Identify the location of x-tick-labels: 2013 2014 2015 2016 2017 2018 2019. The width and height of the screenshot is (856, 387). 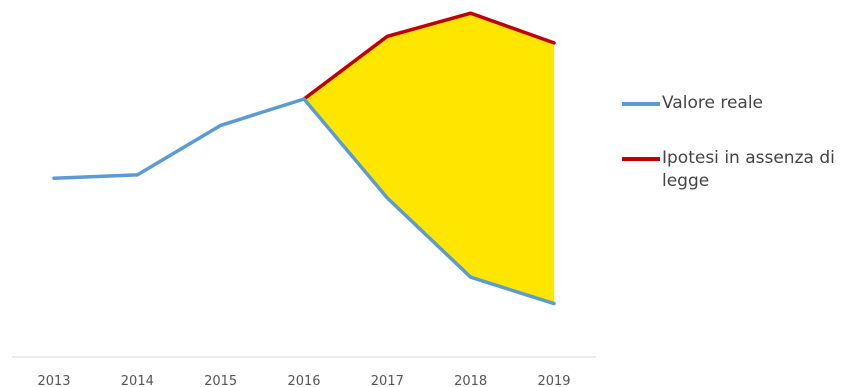
(303, 380).